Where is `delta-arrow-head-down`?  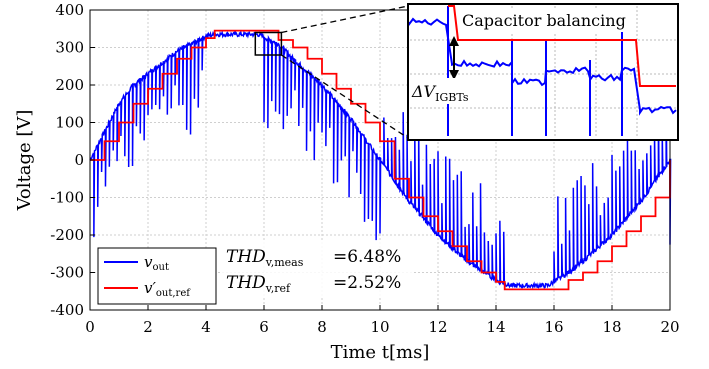 delta-arrow-head-down is located at coordinates (454, 75).